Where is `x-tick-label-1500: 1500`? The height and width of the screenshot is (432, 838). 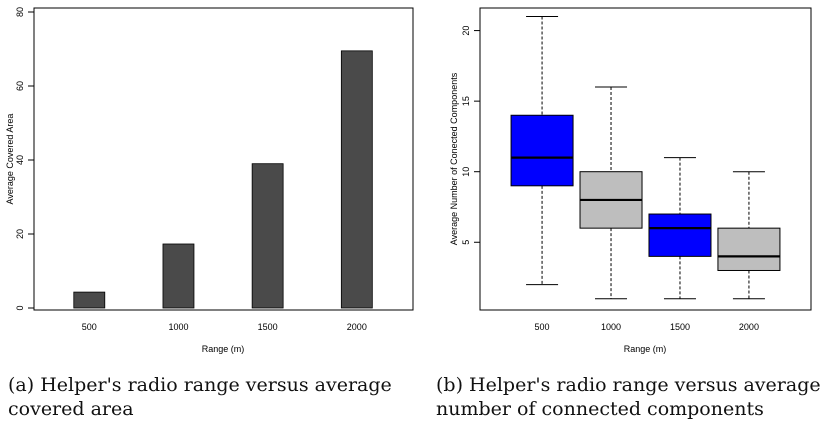 x-tick-label-1500: 1500 is located at coordinates (268, 327).